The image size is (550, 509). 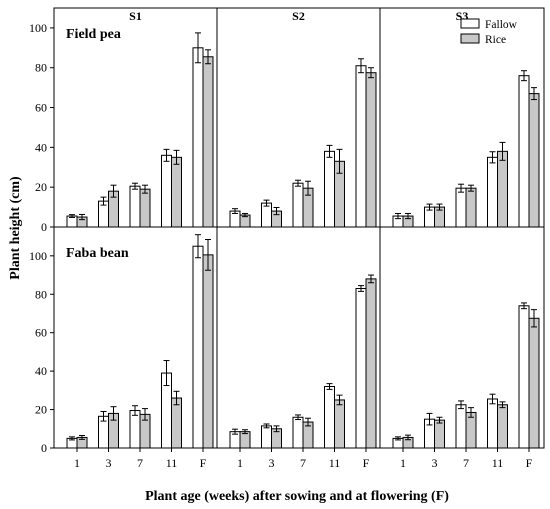 What do you see at coordinates (135, 16) in the screenshot?
I see `panel-title-s1: S1` at bounding box center [135, 16].